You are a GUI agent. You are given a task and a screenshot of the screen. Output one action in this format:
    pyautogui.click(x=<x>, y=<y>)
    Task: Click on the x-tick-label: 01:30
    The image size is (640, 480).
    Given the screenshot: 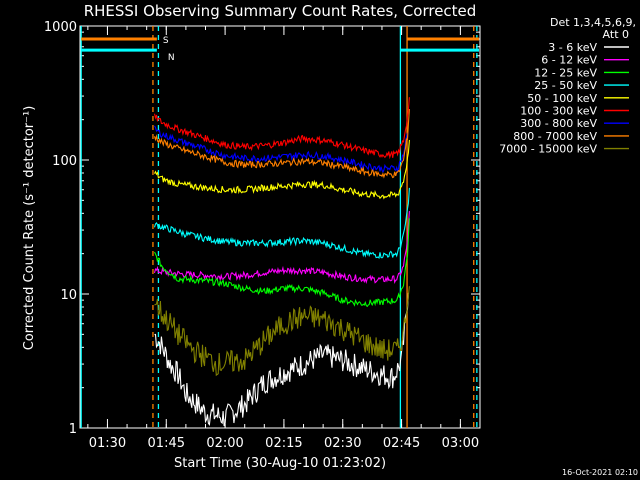 What is the action you would take?
    pyautogui.click(x=107, y=443)
    